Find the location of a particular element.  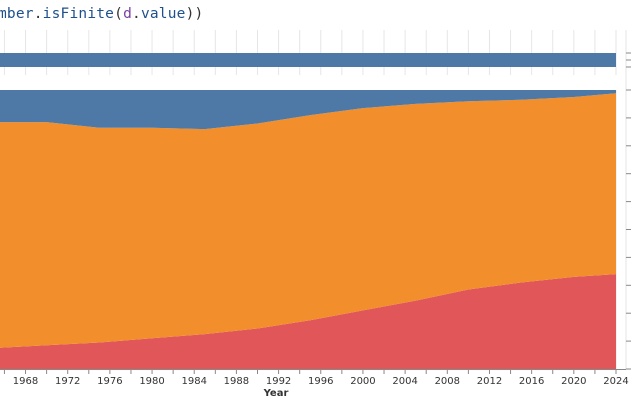

code-token: isFinite is located at coordinates (78, 14).